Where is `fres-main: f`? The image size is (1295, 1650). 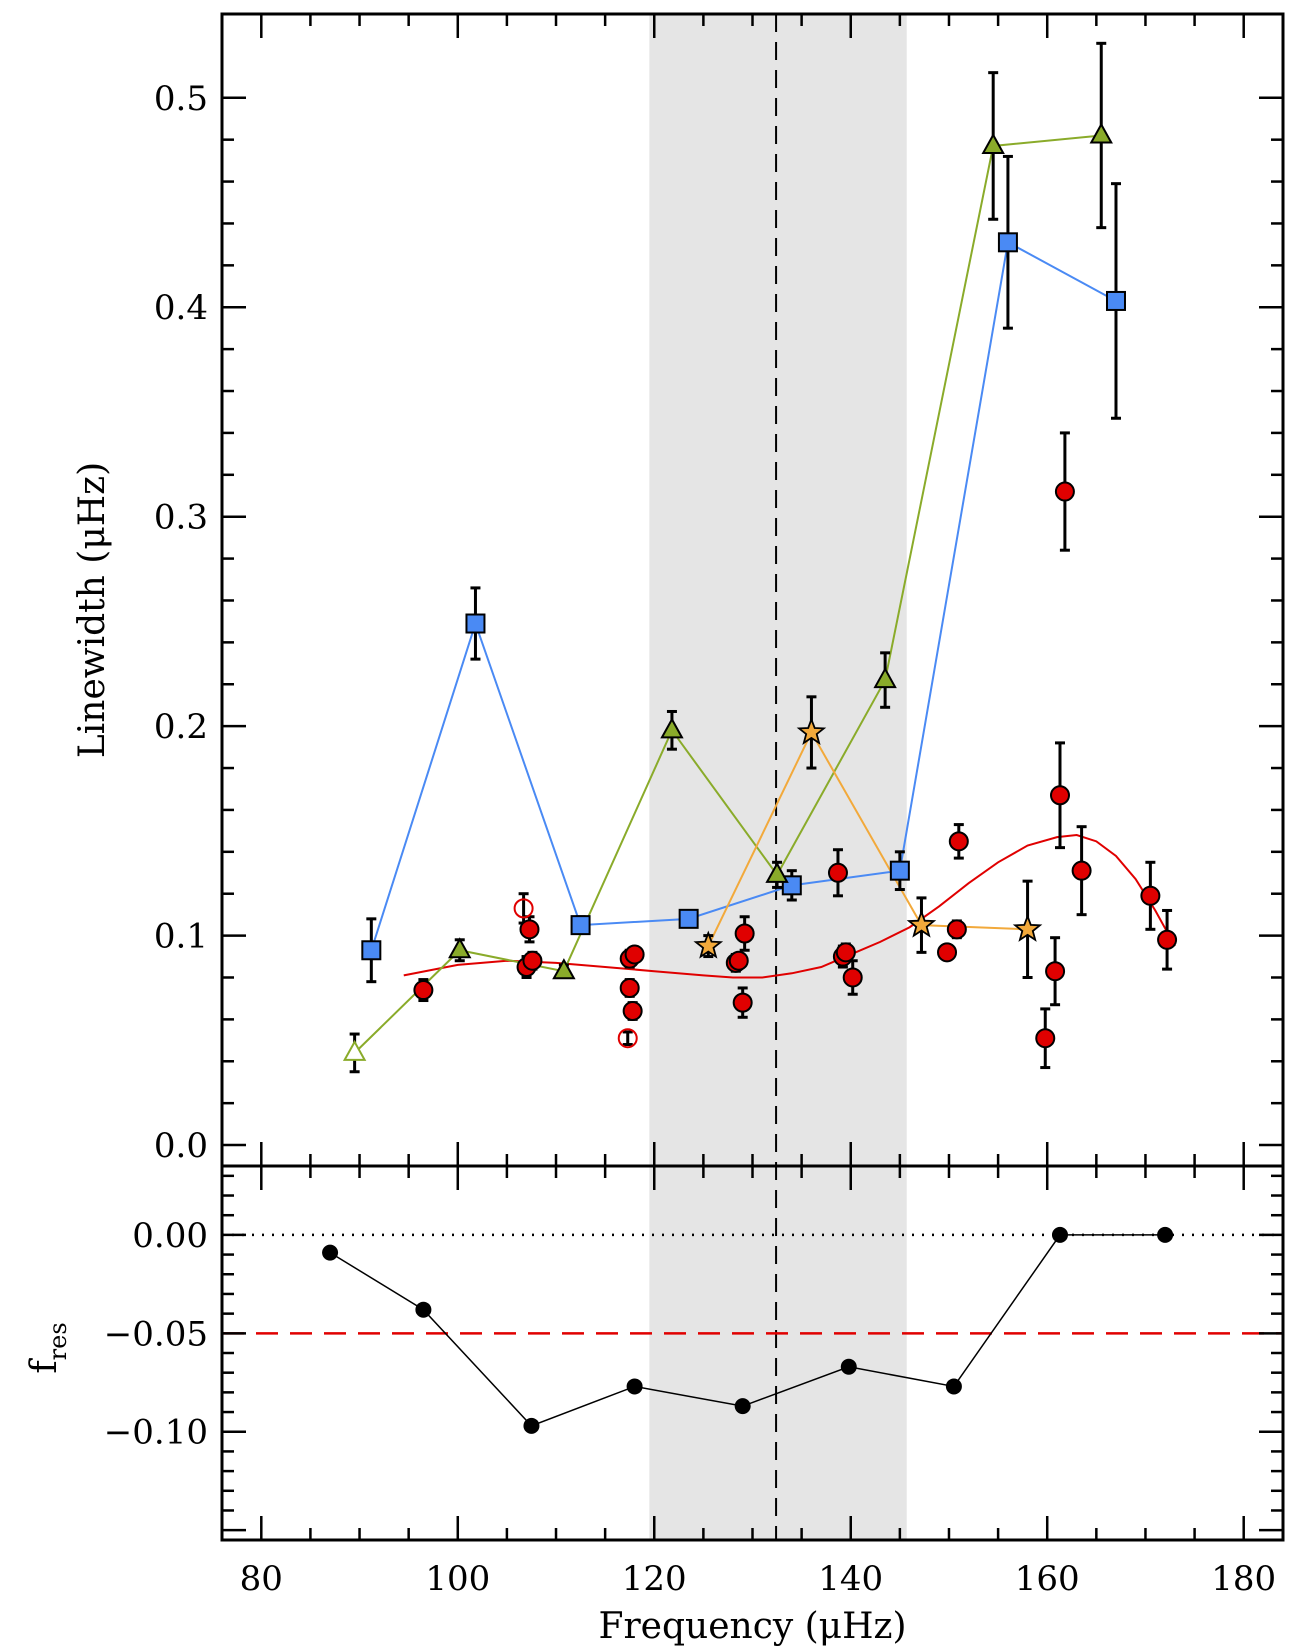 fres-main: f is located at coordinates (44, 1366).